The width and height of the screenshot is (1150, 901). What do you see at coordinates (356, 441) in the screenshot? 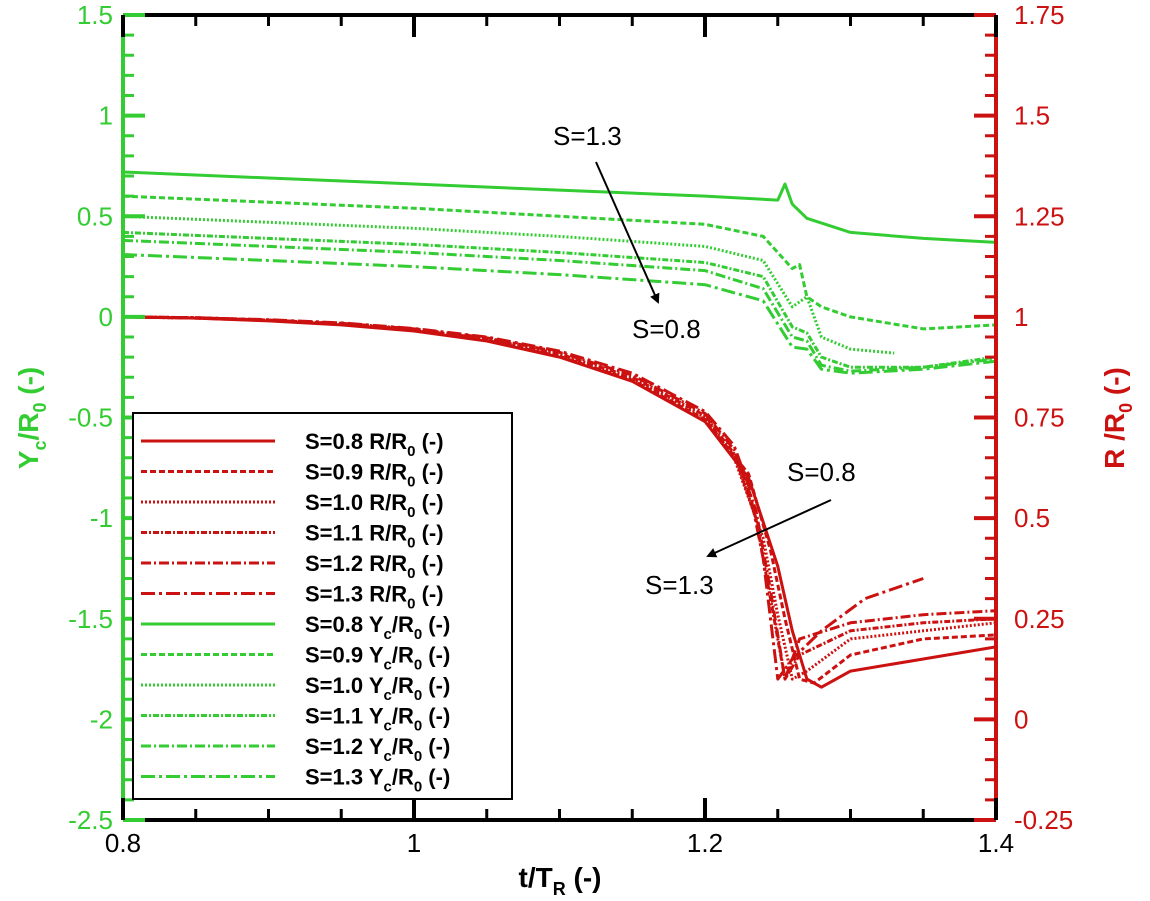
I see `legend-label-main: S=0.8 R/R` at bounding box center [356, 441].